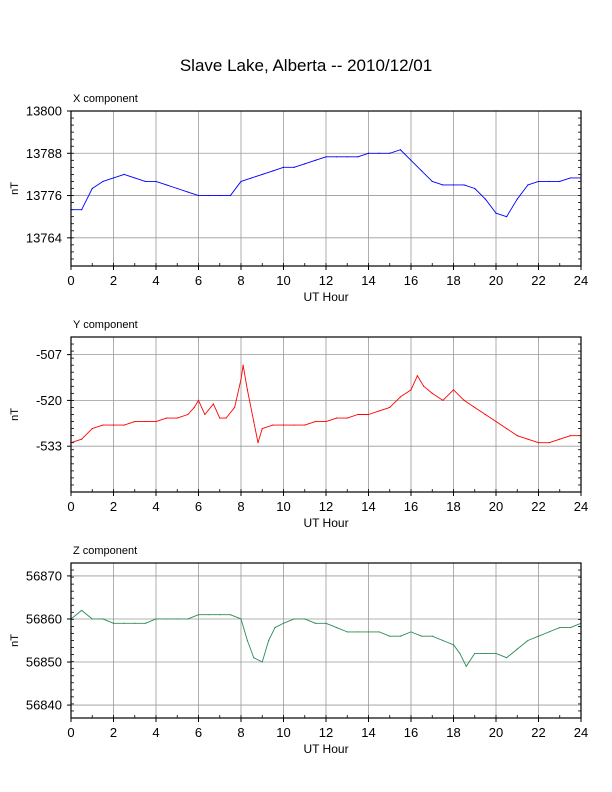  Describe the element at coordinates (49, 446) in the screenshot. I see `y-tick-label: -533` at that location.